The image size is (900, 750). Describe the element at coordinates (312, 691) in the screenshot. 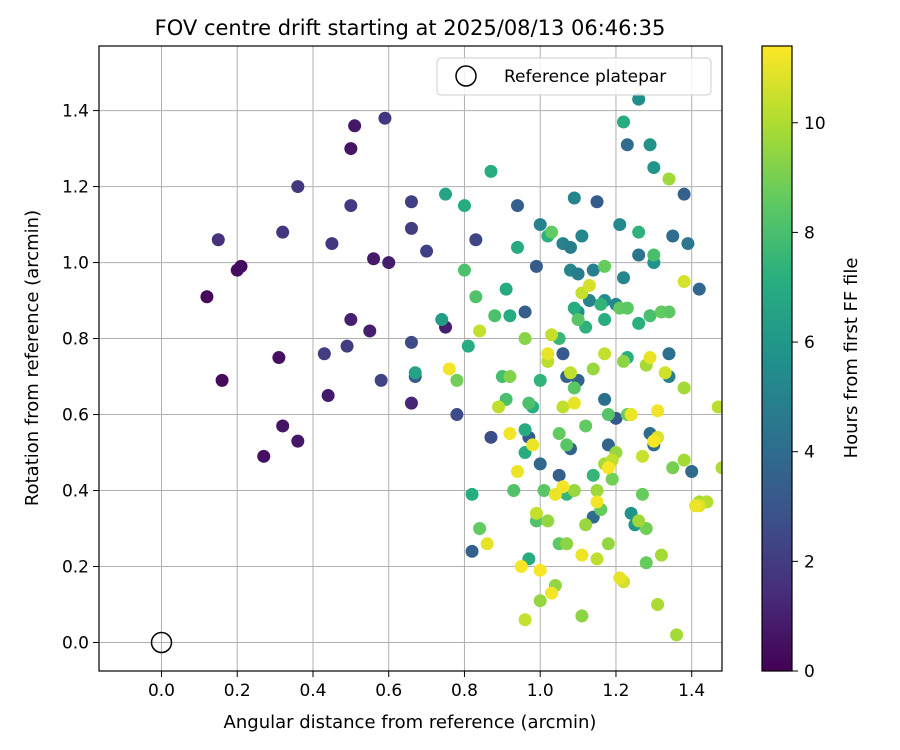

I see `x-tick-label: 0.4` at that location.